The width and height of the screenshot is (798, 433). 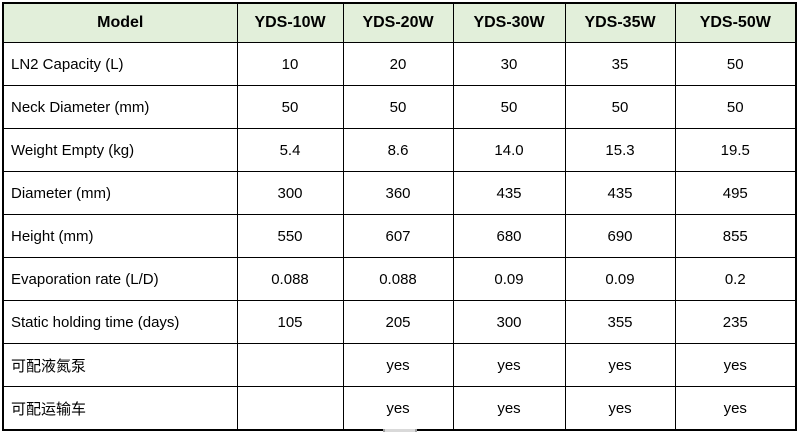 I want to click on row-label: Weight Empty (kg), so click(x=120, y=150).